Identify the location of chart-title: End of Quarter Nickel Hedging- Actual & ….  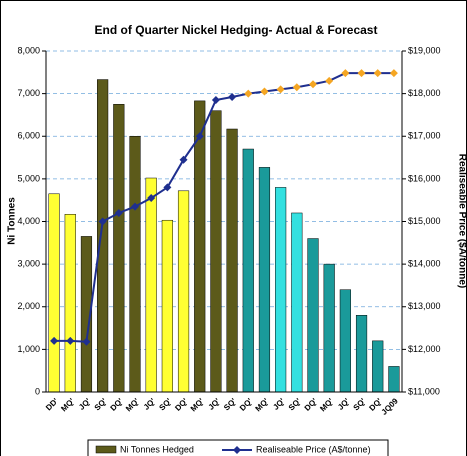
(236, 30).